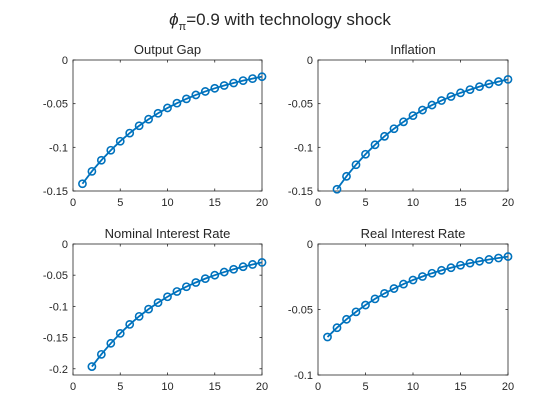 Image resolution: width=560 pixels, height=420 pixels. Describe the element at coordinates (173, 19) in the screenshot. I see `suptitle-phi: ϕ` at that location.